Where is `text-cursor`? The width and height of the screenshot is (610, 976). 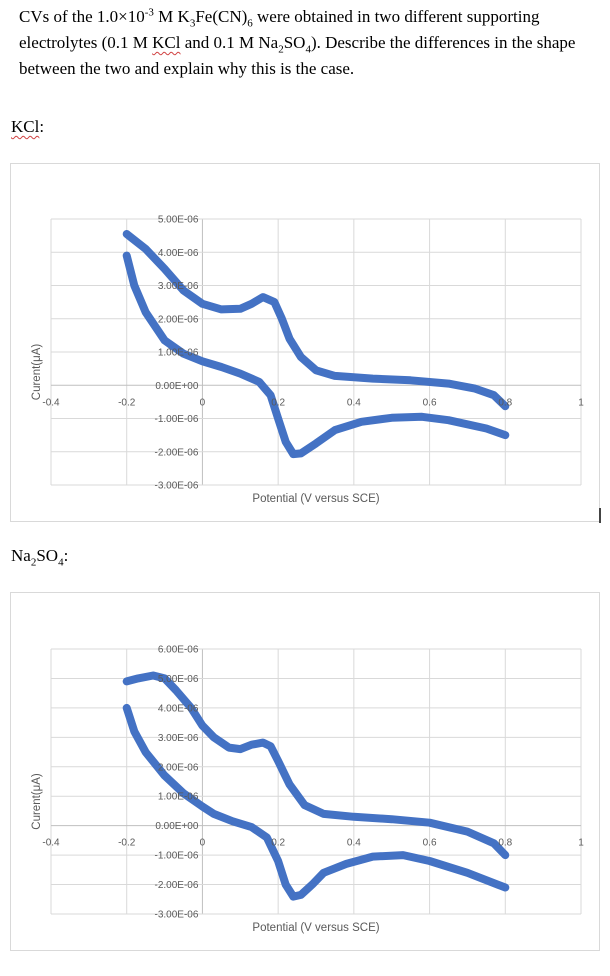
text-cursor is located at coordinates (600, 515).